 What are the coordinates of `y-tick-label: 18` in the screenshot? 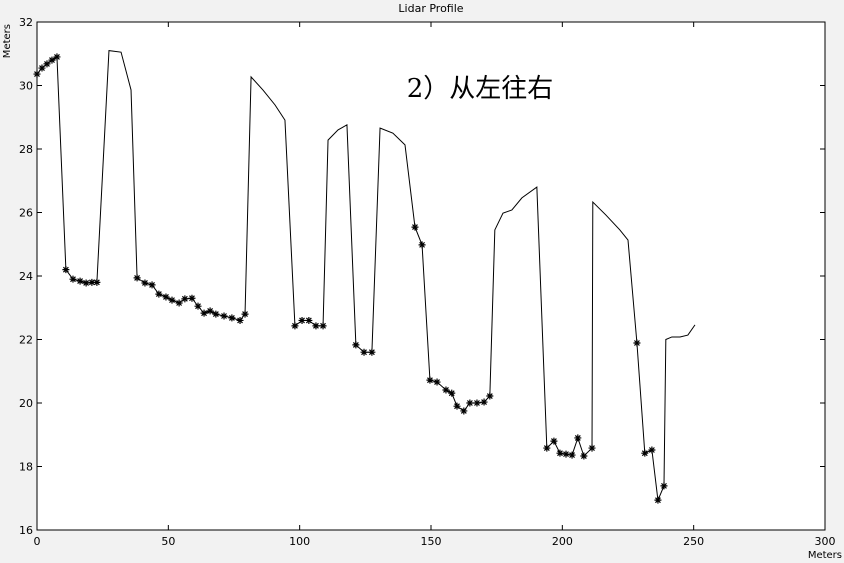 It's located at (26, 467).